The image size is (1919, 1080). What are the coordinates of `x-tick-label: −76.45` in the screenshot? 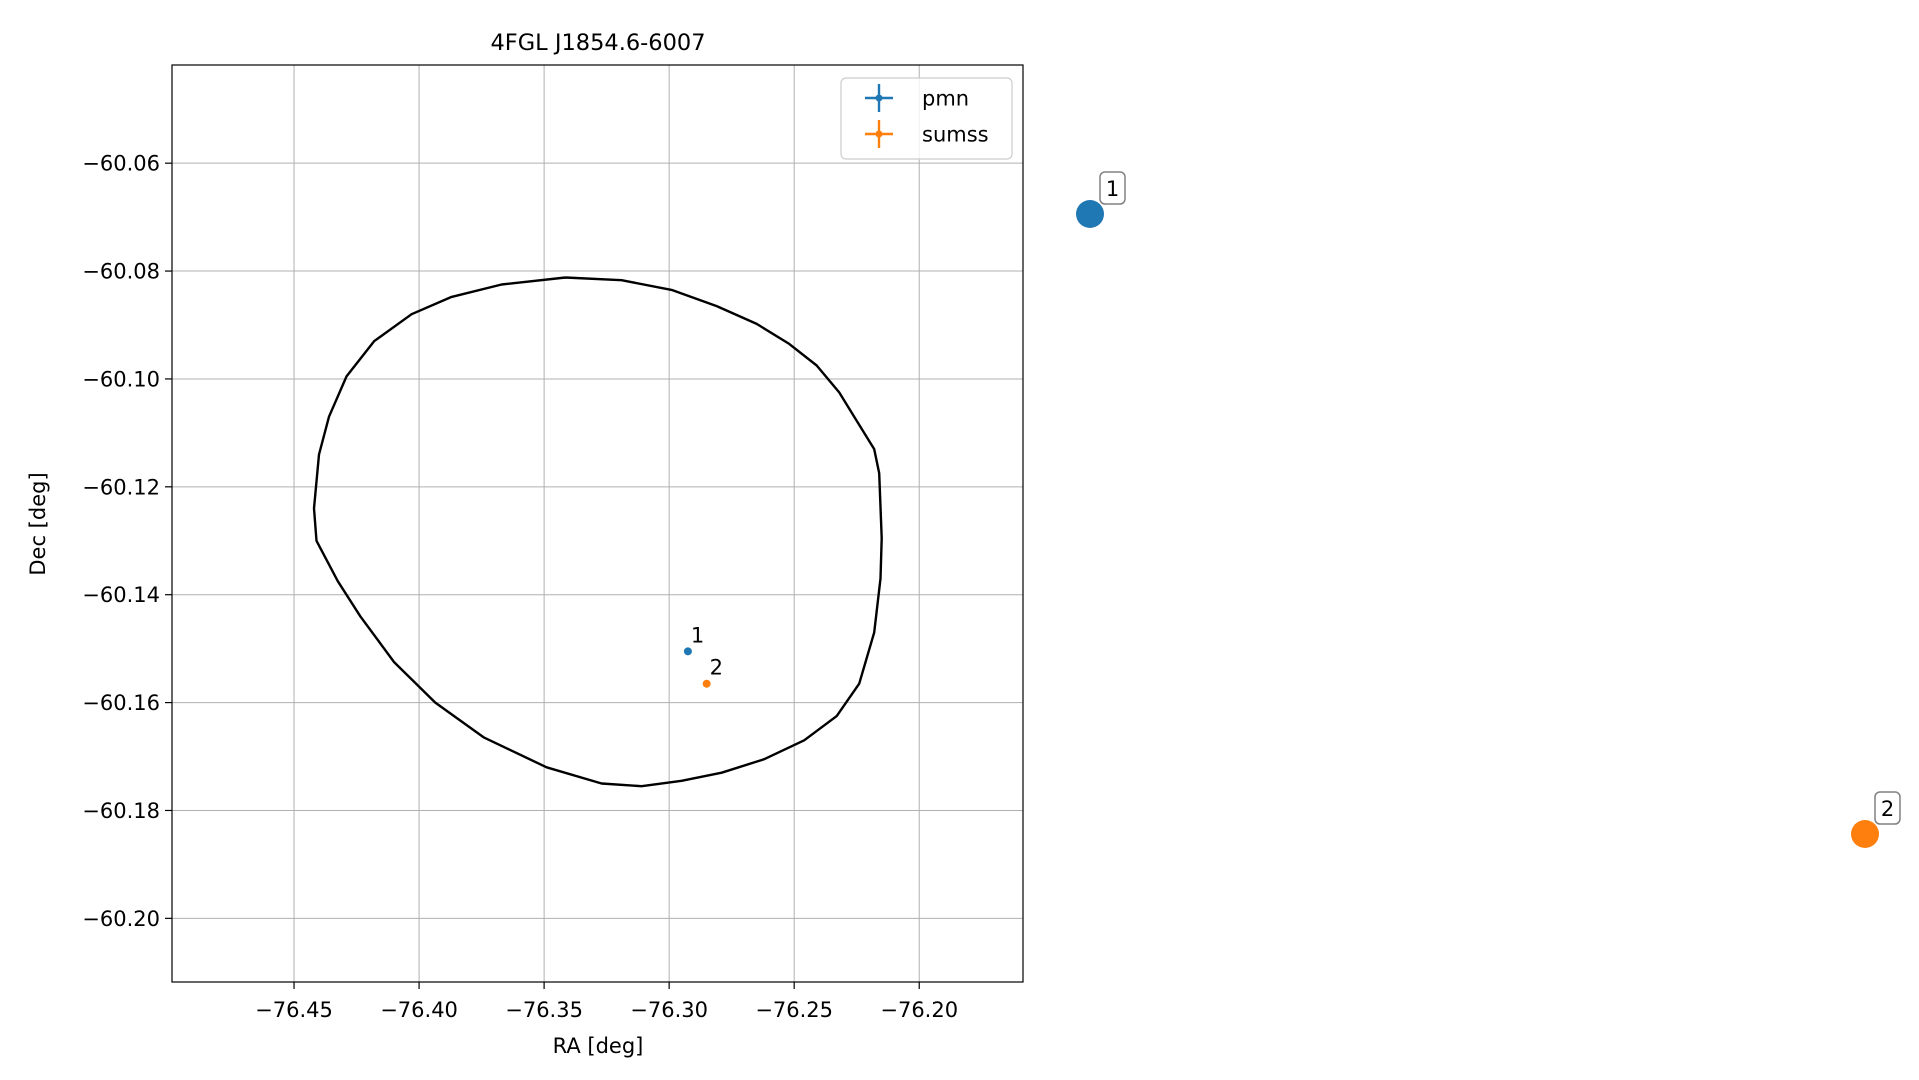 It's located at (294, 1010).